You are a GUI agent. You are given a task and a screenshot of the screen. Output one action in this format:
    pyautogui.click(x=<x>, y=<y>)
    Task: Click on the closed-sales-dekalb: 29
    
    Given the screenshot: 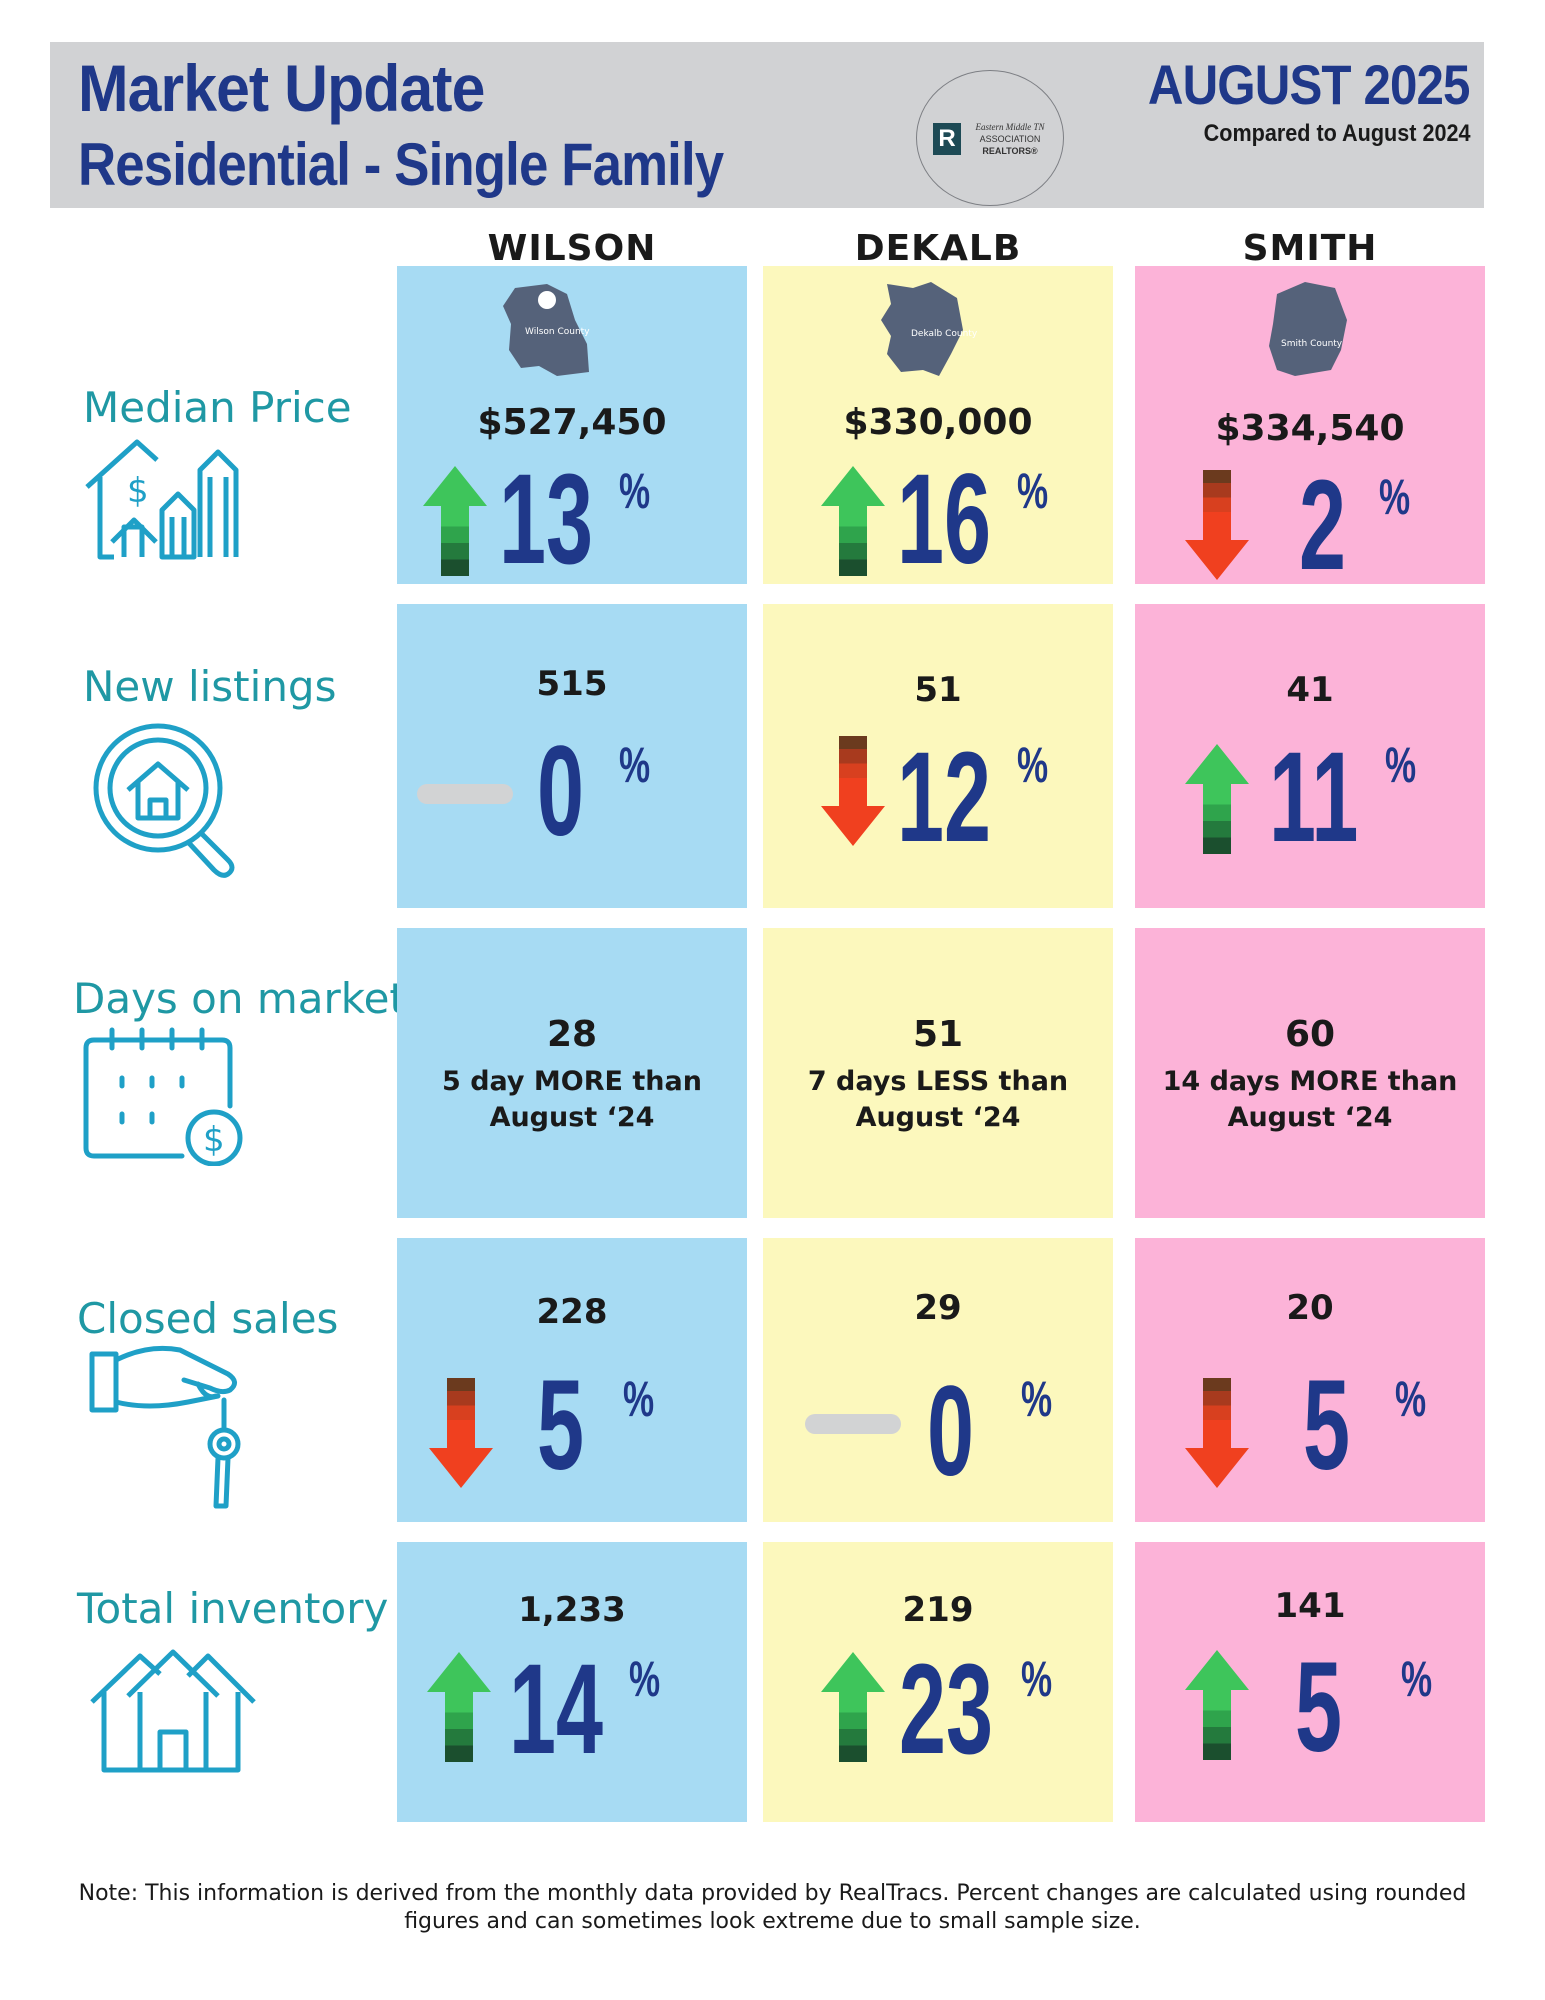 What is the action you would take?
    pyautogui.click(x=938, y=1308)
    